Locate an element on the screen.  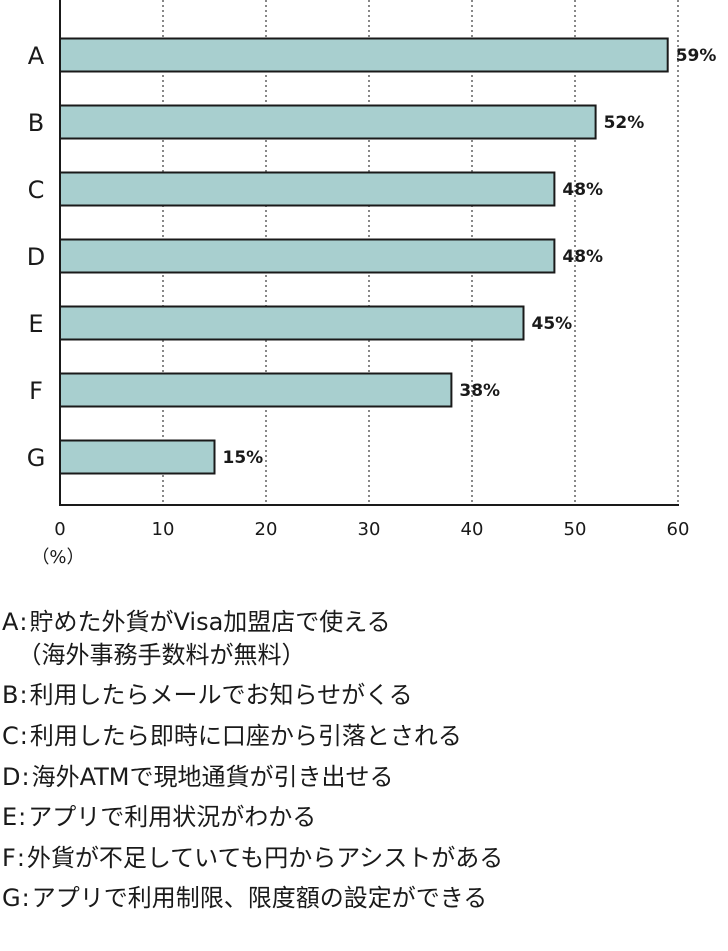
x-tick-label: 40 is located at coordinates (472, 529).